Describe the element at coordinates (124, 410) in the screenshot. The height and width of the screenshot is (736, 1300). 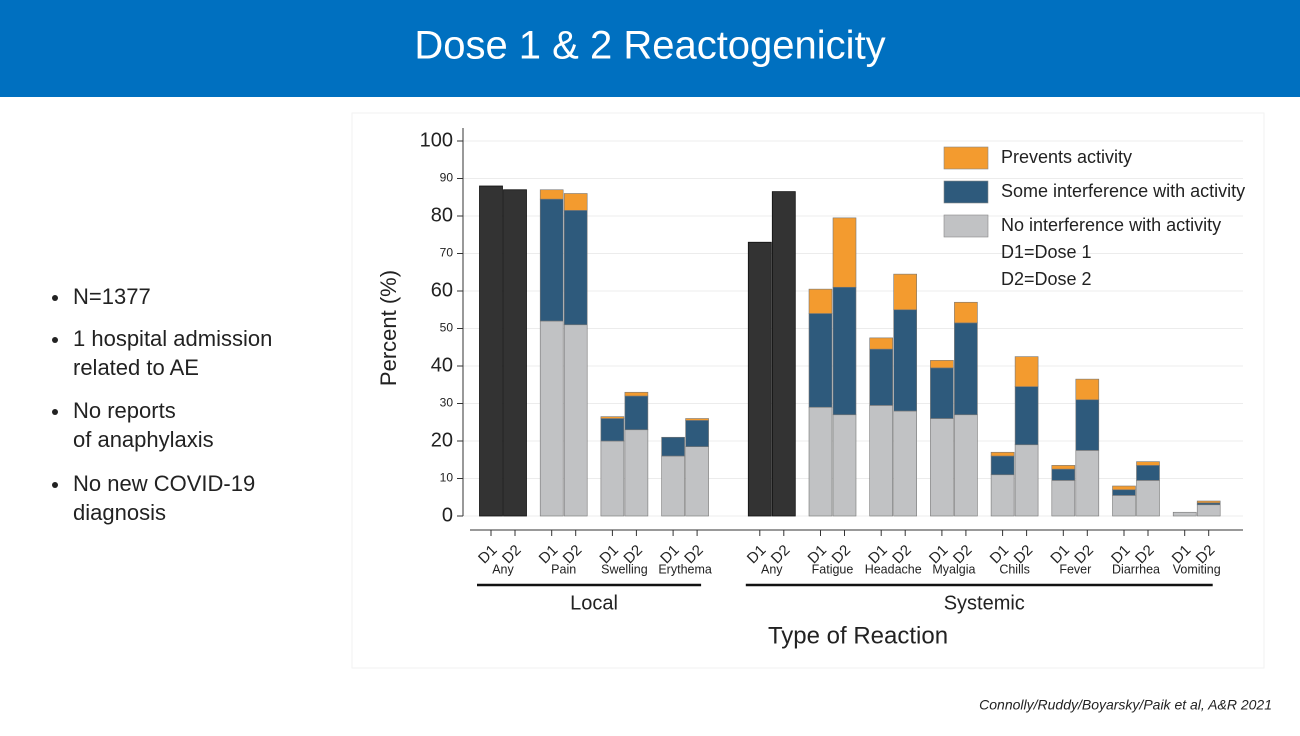
I see `bullet-text: No reports` at that location.